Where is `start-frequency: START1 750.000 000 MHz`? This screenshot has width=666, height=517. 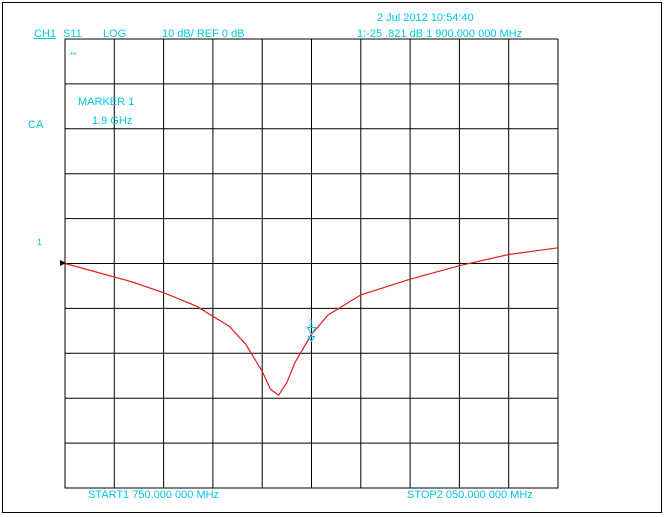
start-frequency: START1 750.000 000 MHz is located at coordinates (154, 495).